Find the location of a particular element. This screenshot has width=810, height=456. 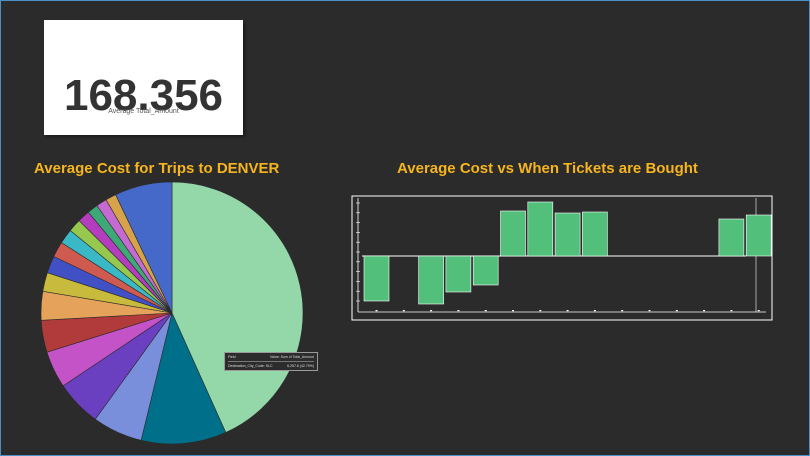

tooltip-value-header: Value: Sum of Total_Amount is located at coordinates (291, 357).